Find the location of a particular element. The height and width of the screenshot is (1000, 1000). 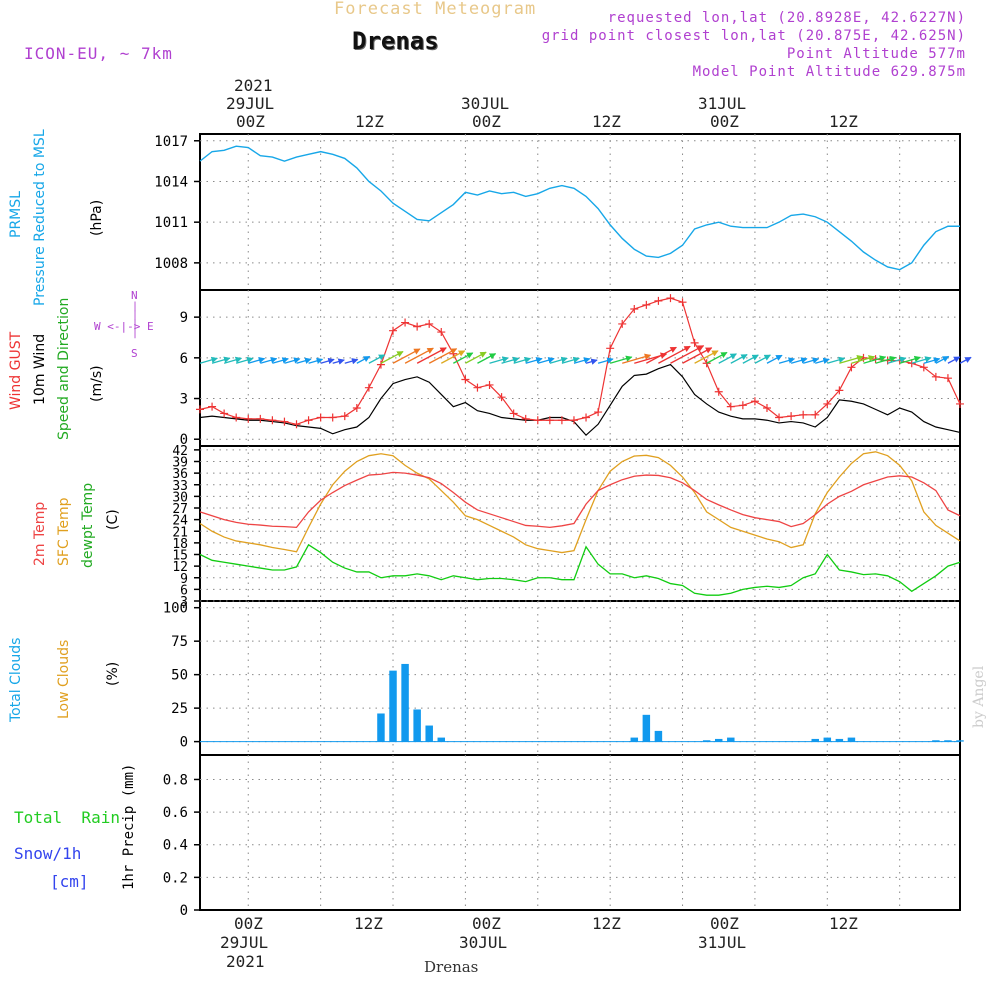

wind-unit: (m/s) is located at coordinates (97, 383).